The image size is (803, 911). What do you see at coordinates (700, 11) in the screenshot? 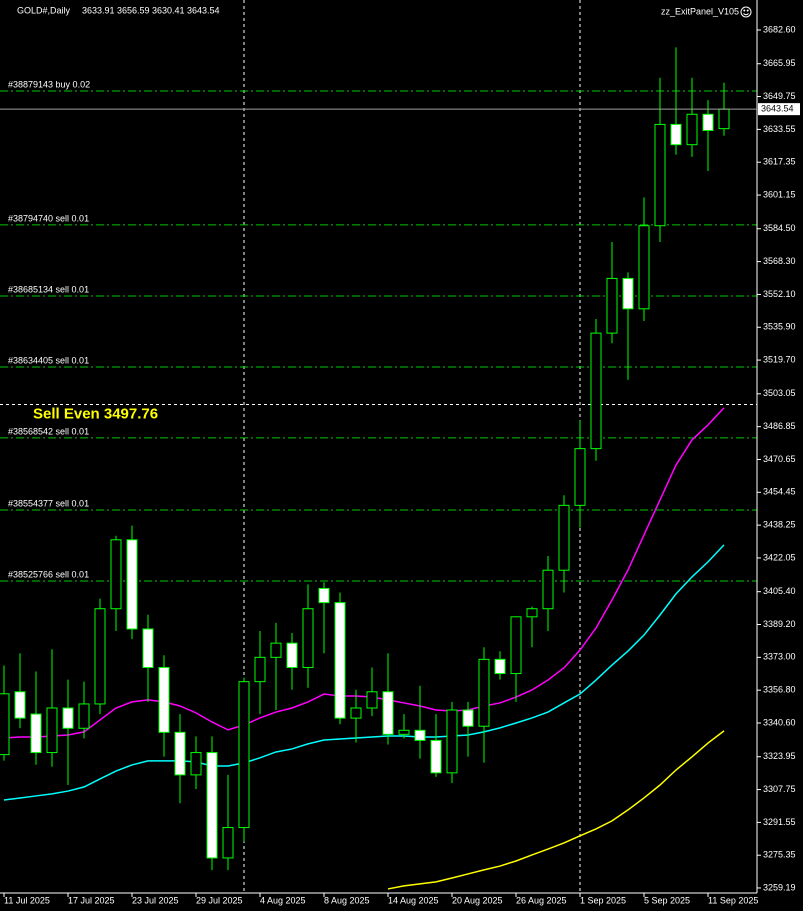
I see `panel-name: zz_ExitPanel_V105` at bounding box center [700, 11].